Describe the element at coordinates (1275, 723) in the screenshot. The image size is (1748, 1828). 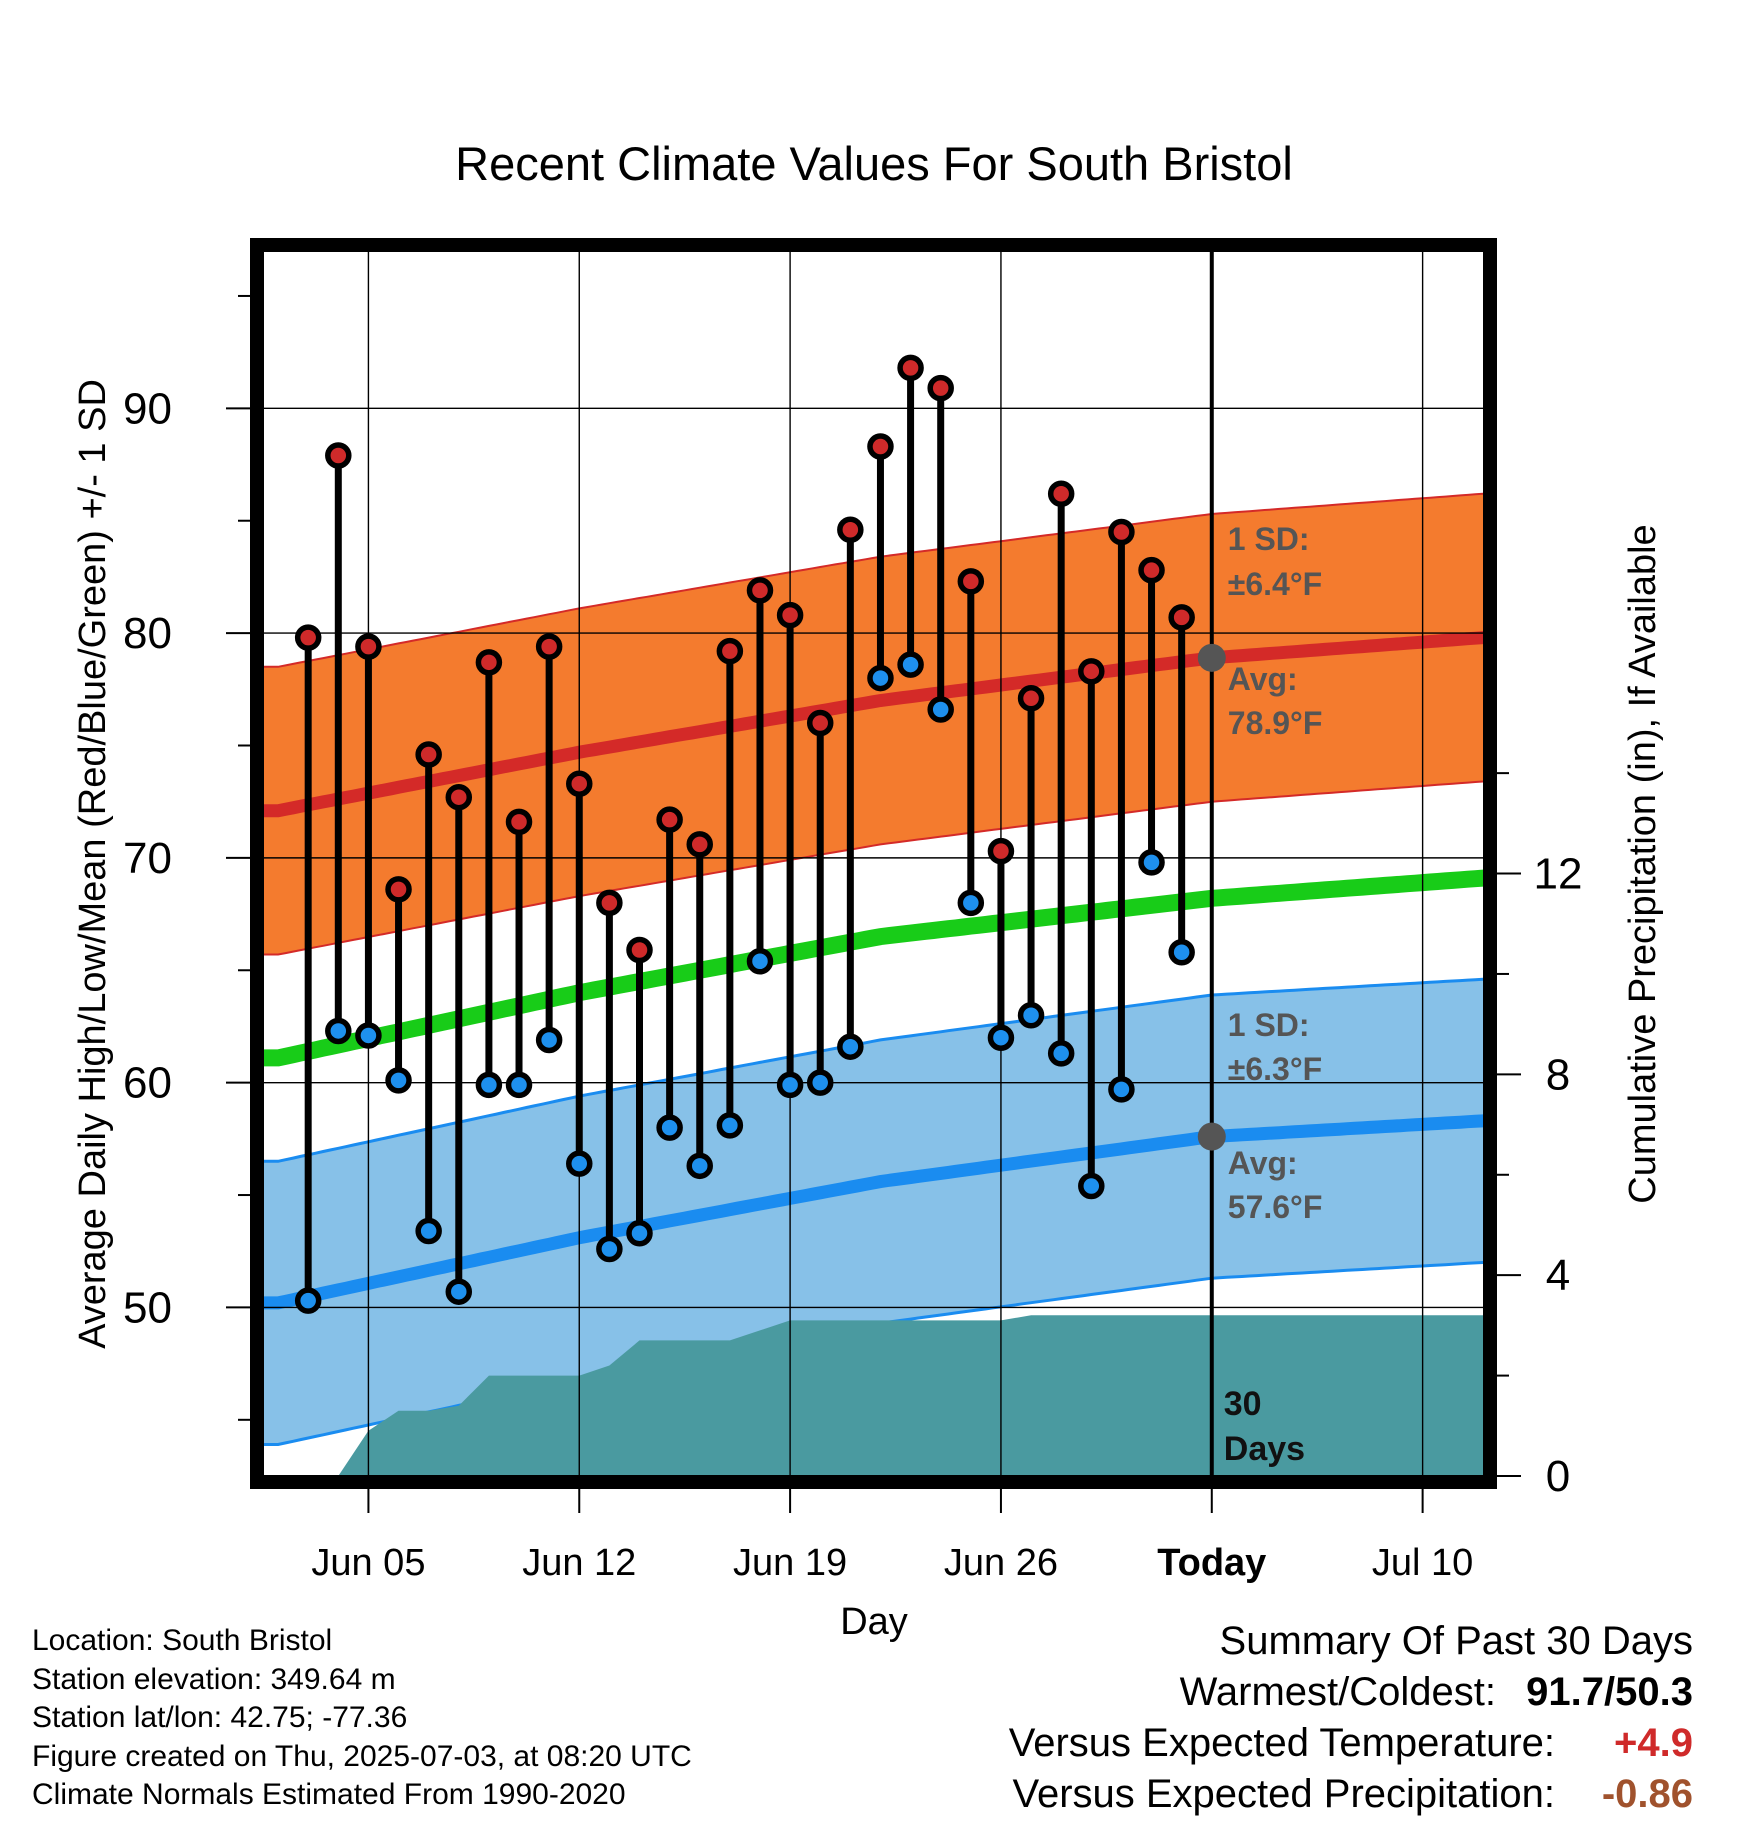
I see `high-avg-value: 78.9°F` at that location.